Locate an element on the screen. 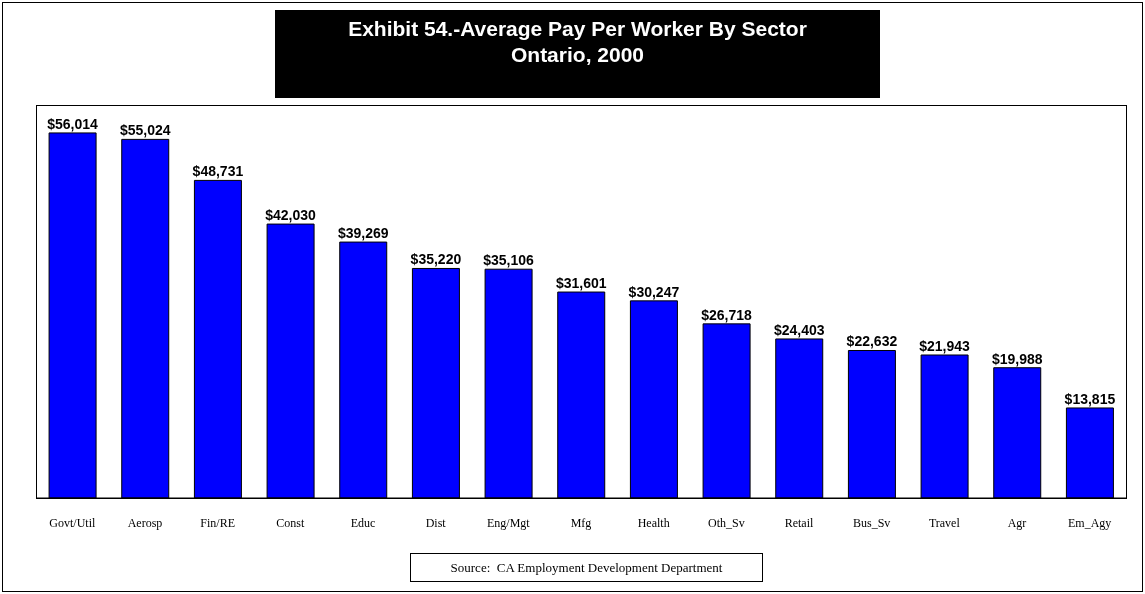 The height and width of the screenshot is (594, 1145). x-tick-label: Health is located at coordinates (653, 522).